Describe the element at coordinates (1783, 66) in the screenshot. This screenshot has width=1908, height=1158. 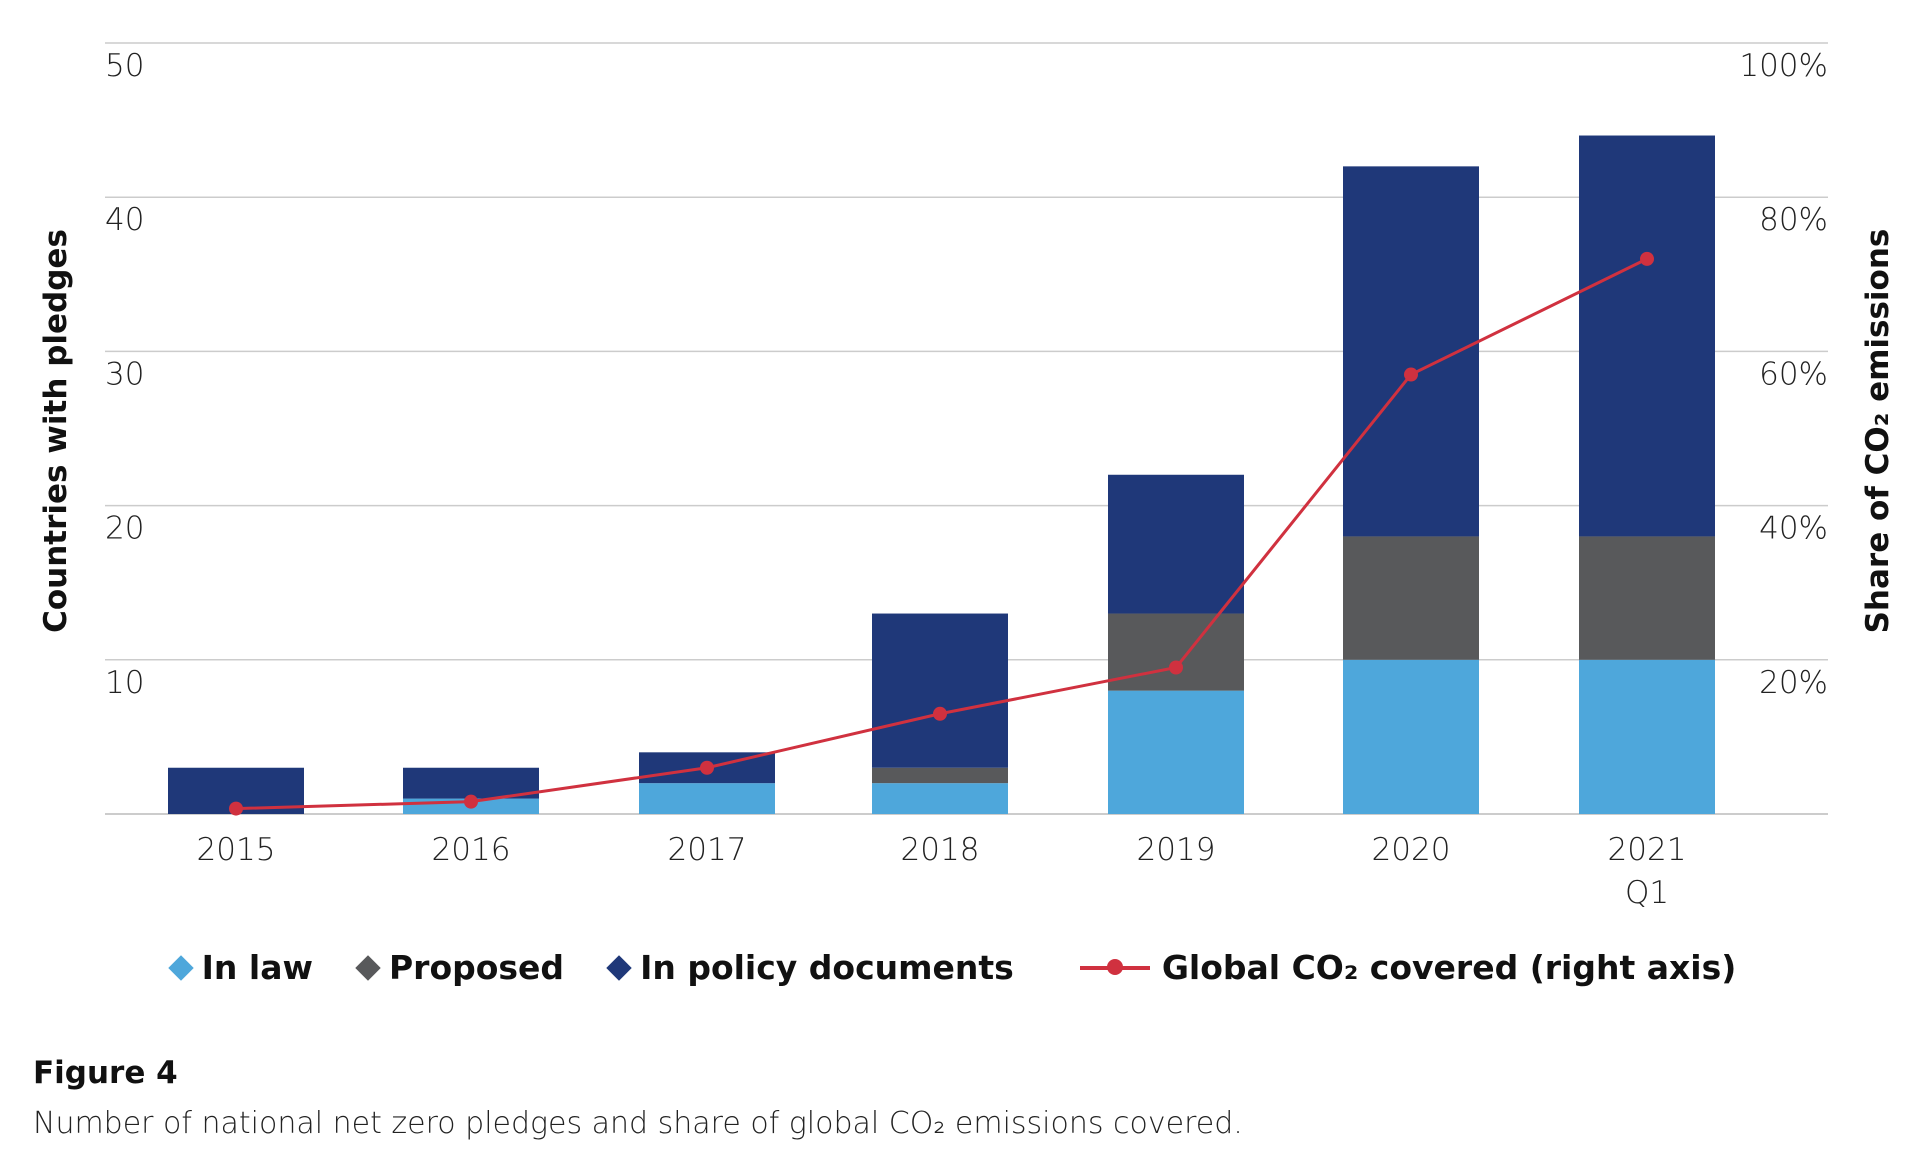
I see `y-right-tick-label: 100%` at that location.